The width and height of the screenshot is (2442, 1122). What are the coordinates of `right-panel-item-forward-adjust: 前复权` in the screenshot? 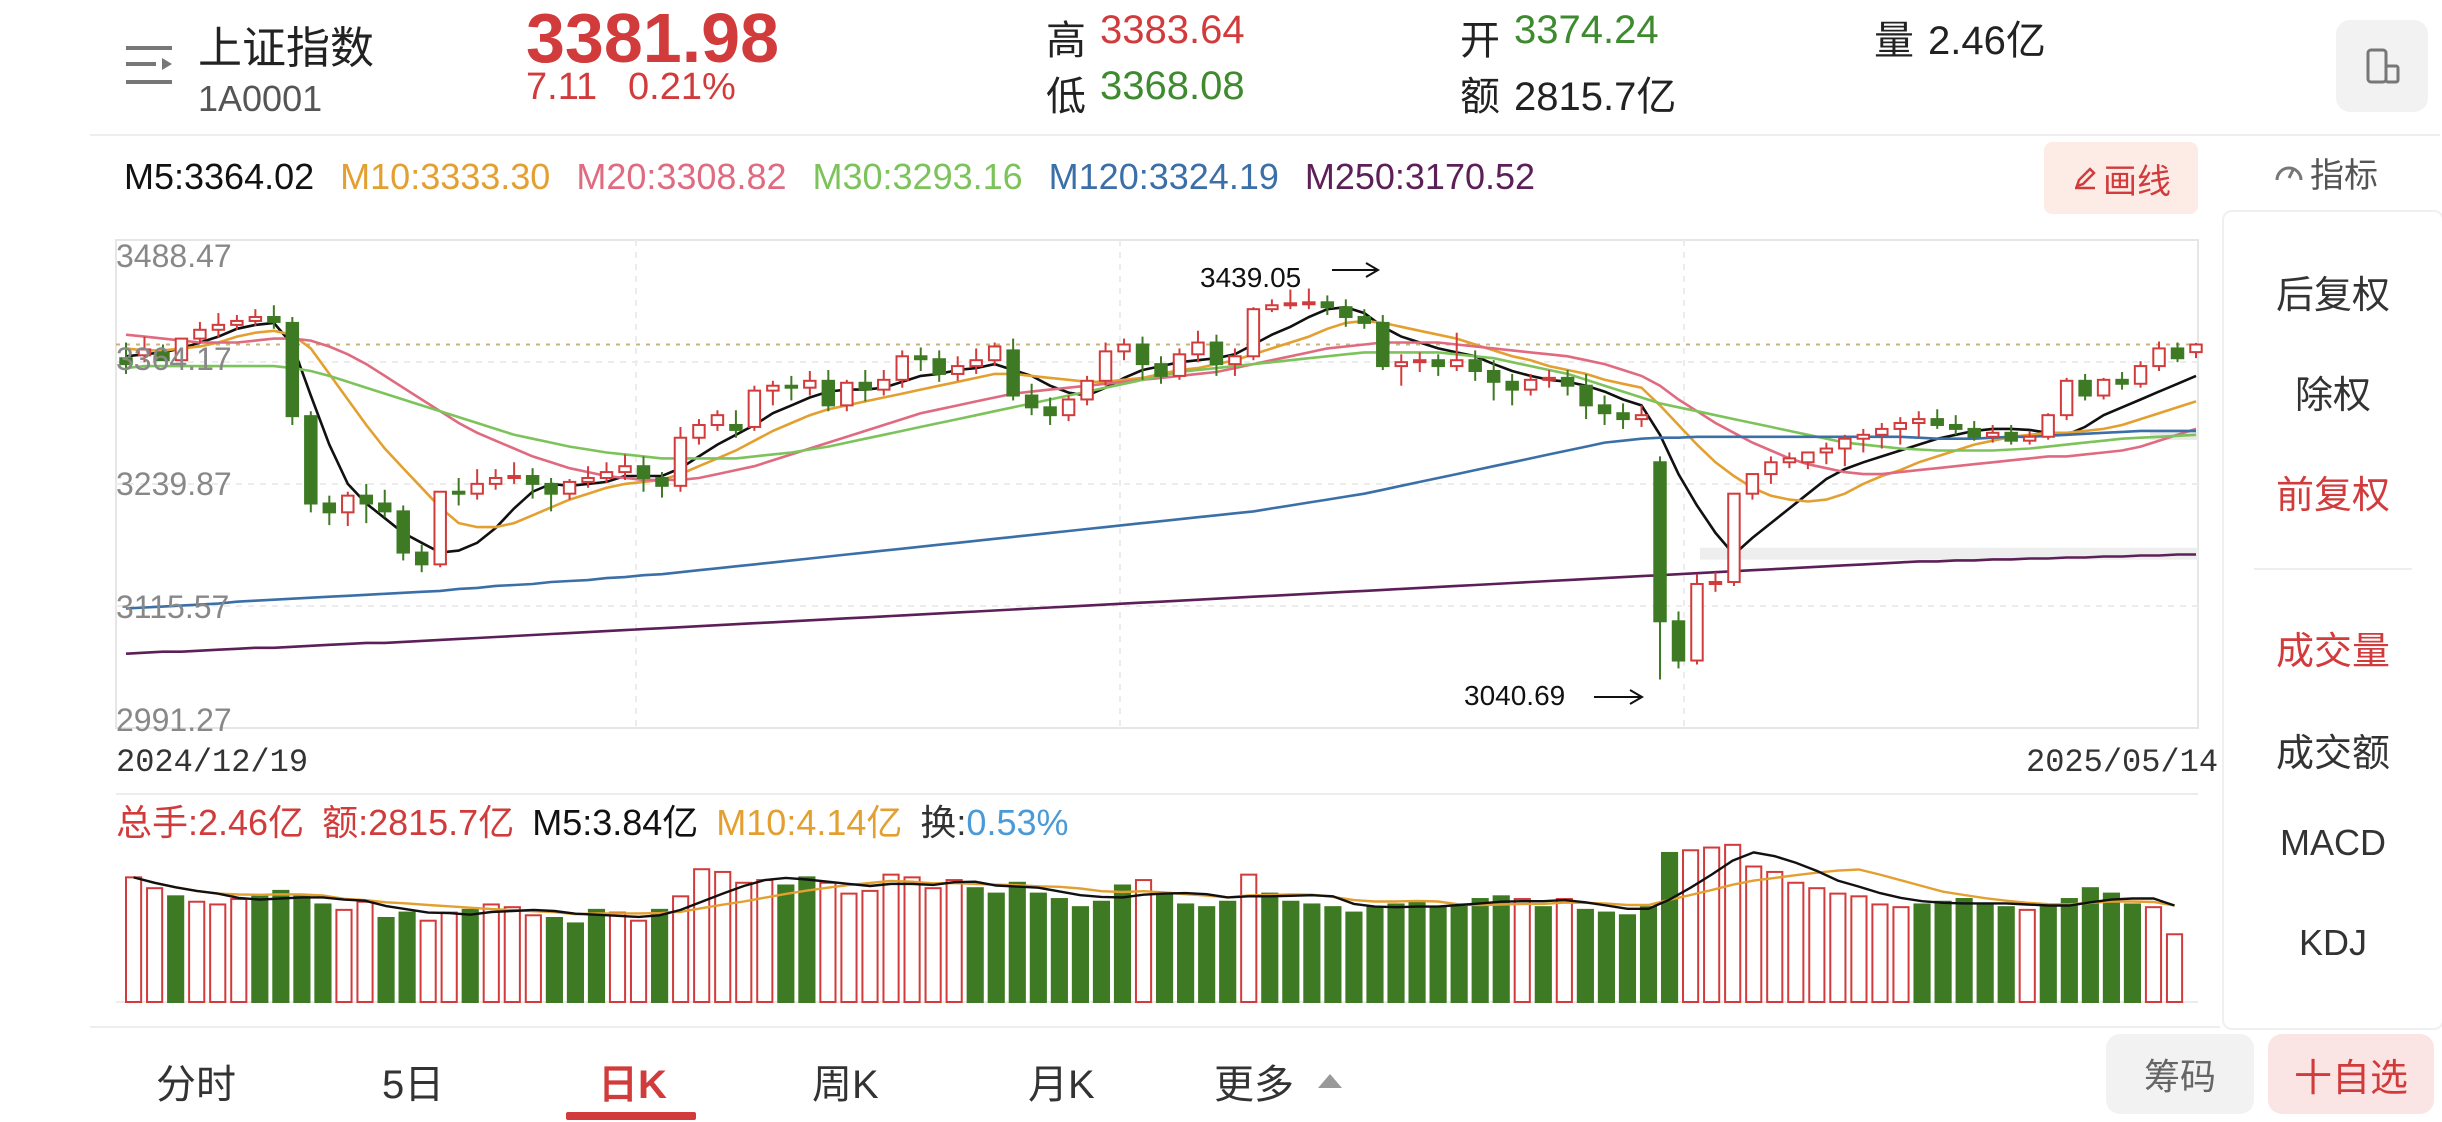 It's located at (2332, 496).